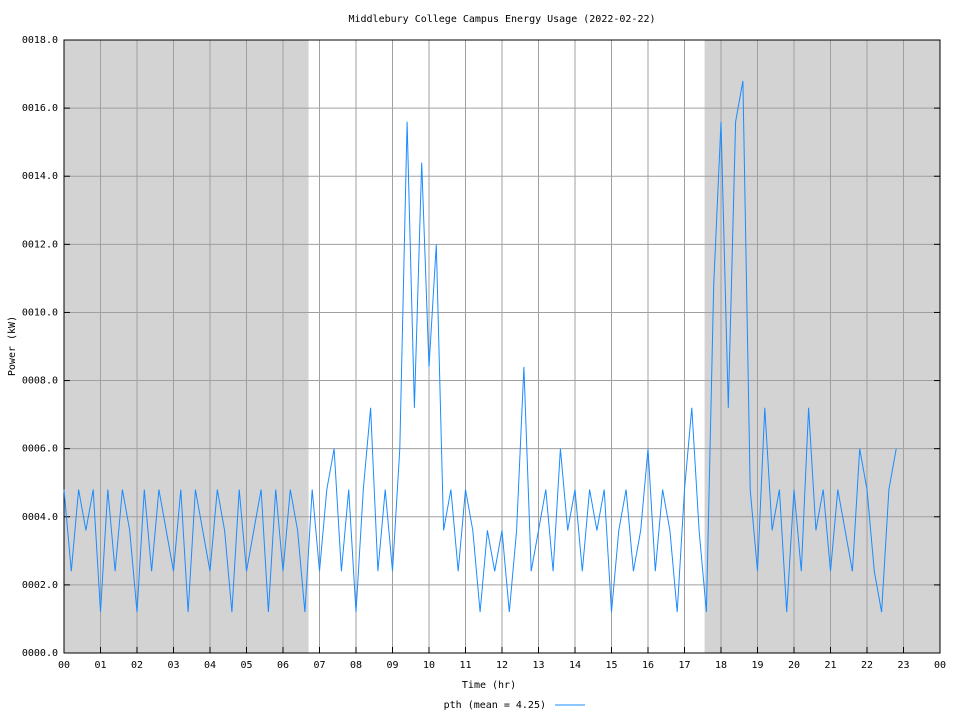 The height and width of the screenshot is (720, 960). I want to click on x-tick-label: 21, so click(830, 665).